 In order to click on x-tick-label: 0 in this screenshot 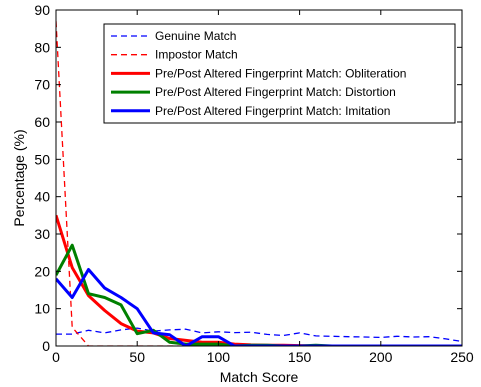, I will do `click(56, 357)`.